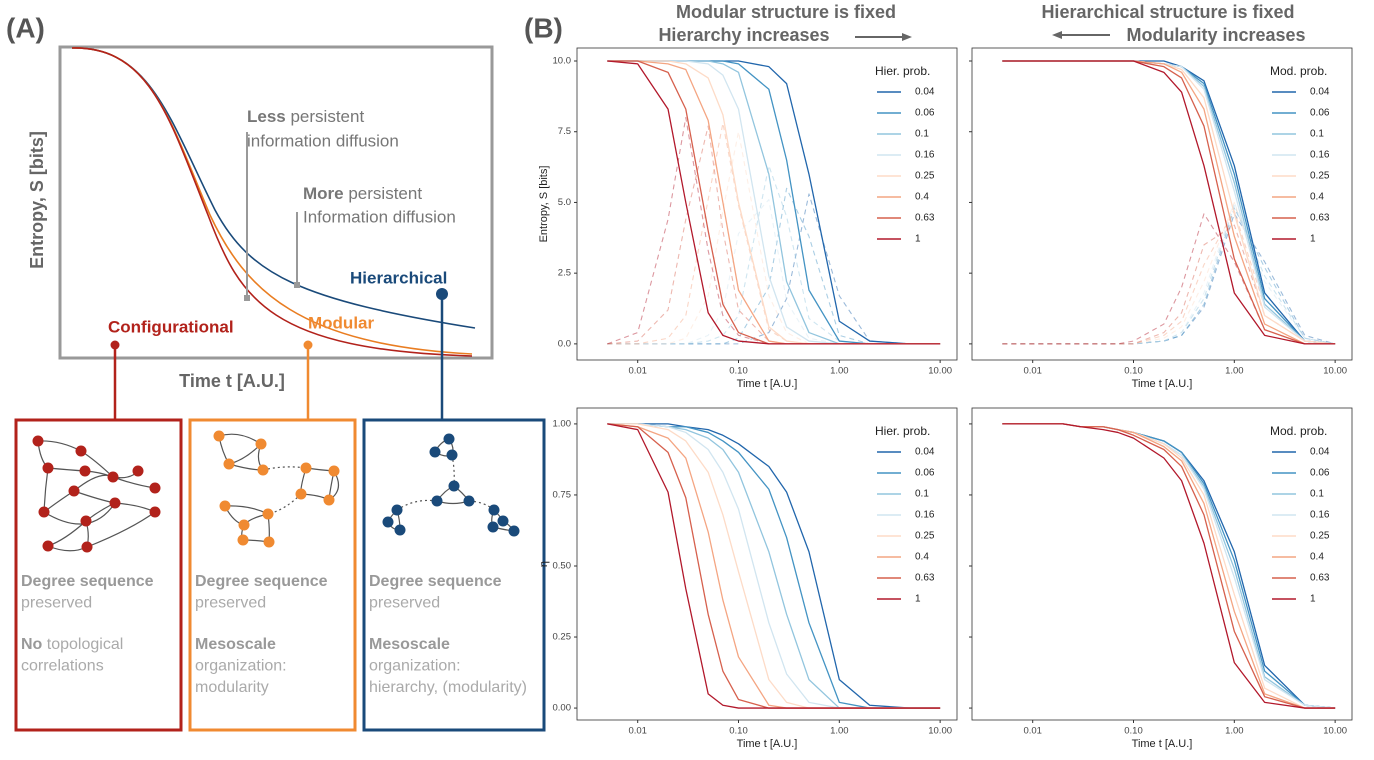  I want to click on box-text-part: modularity, so click(232, 687).